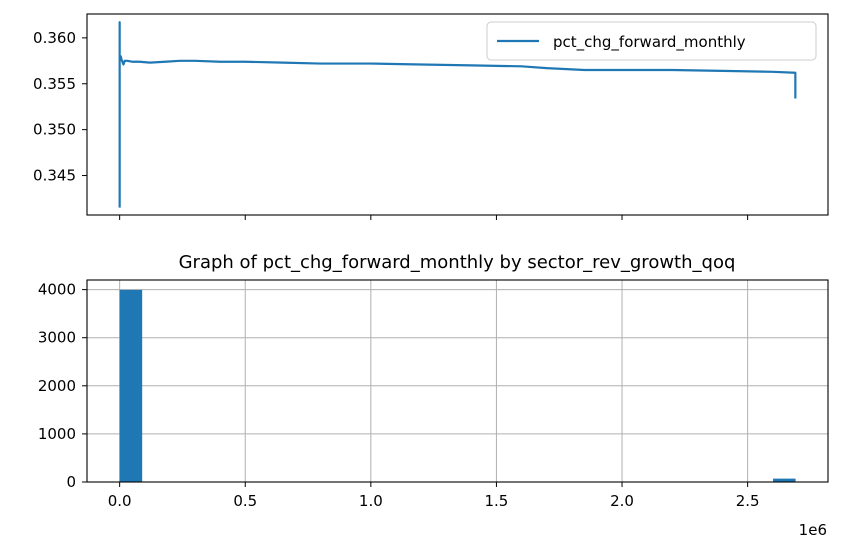 The height and width of the screenshot is (554, 842). Describe the element at coordinates (54, 38) in the screenshot. I see `y-tick-label-top-3: 0.360` at that location.